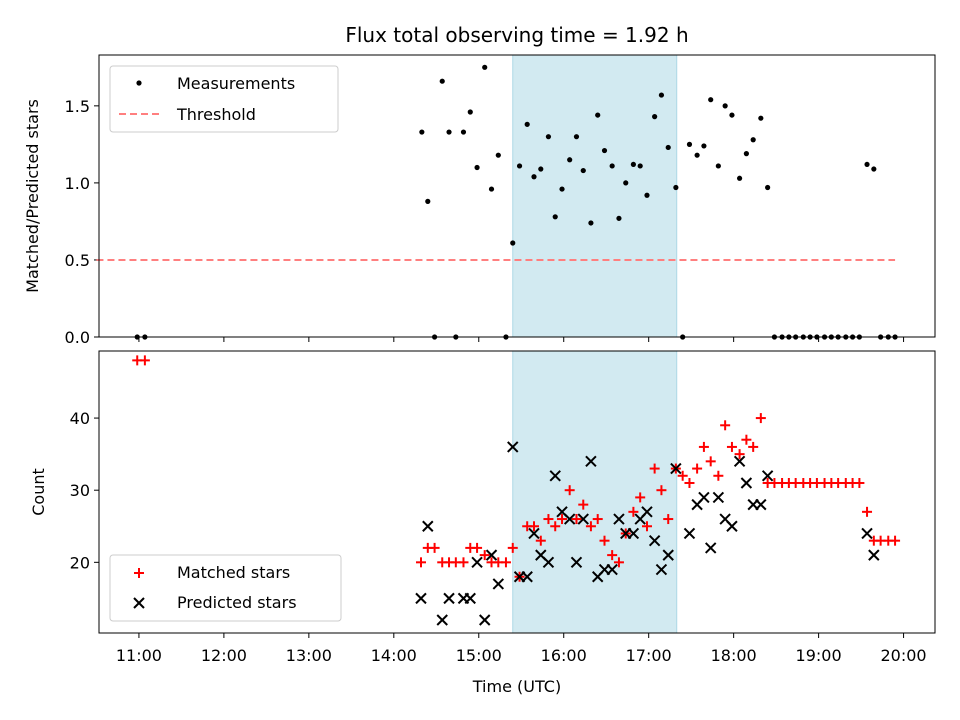  What do you see at coordinates (77, 337) in the screenshot?
I see `top-y-tick-label: 0.0` at bounding box center [77, 337].